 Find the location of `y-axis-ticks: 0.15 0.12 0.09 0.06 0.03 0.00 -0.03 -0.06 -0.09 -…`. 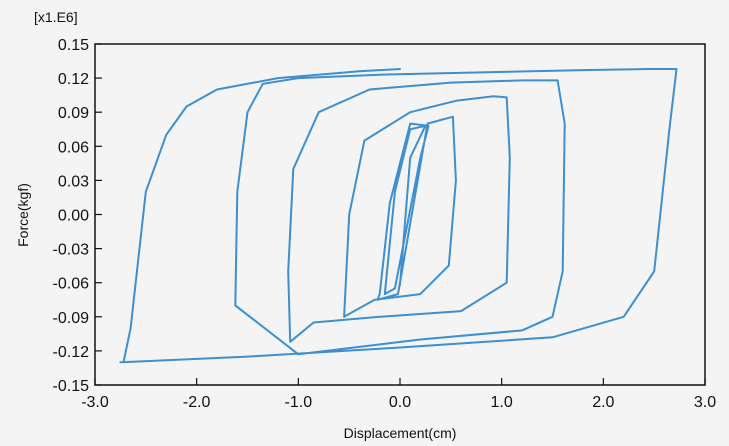

y-axis-ticks: 0.15 0.12 0.09 0.06 0.03 0.00 -0.03 -0.06 -0.09 -… is located at coordinates (77, 216).